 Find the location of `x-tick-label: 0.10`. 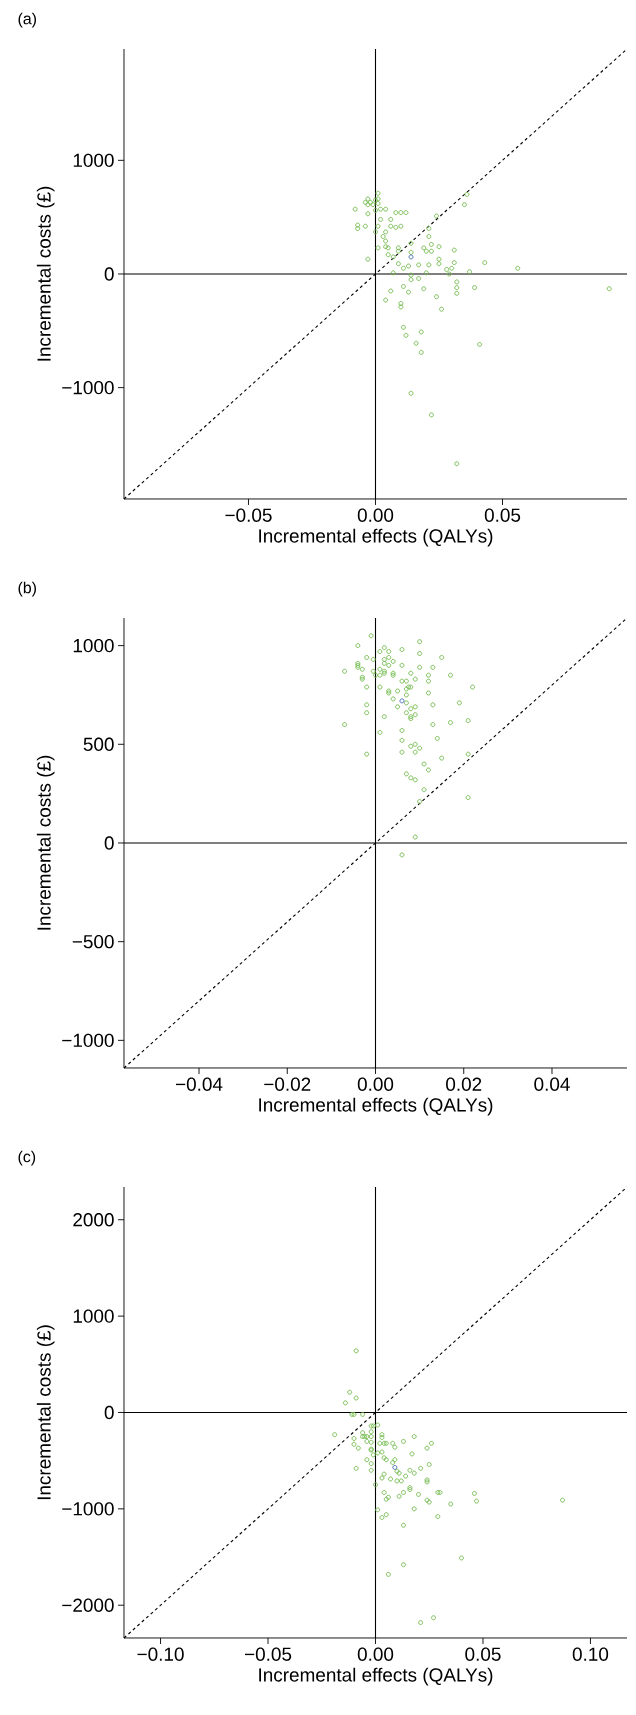

x-tick-label: 0.10 is located at coordinates (590, 1654).